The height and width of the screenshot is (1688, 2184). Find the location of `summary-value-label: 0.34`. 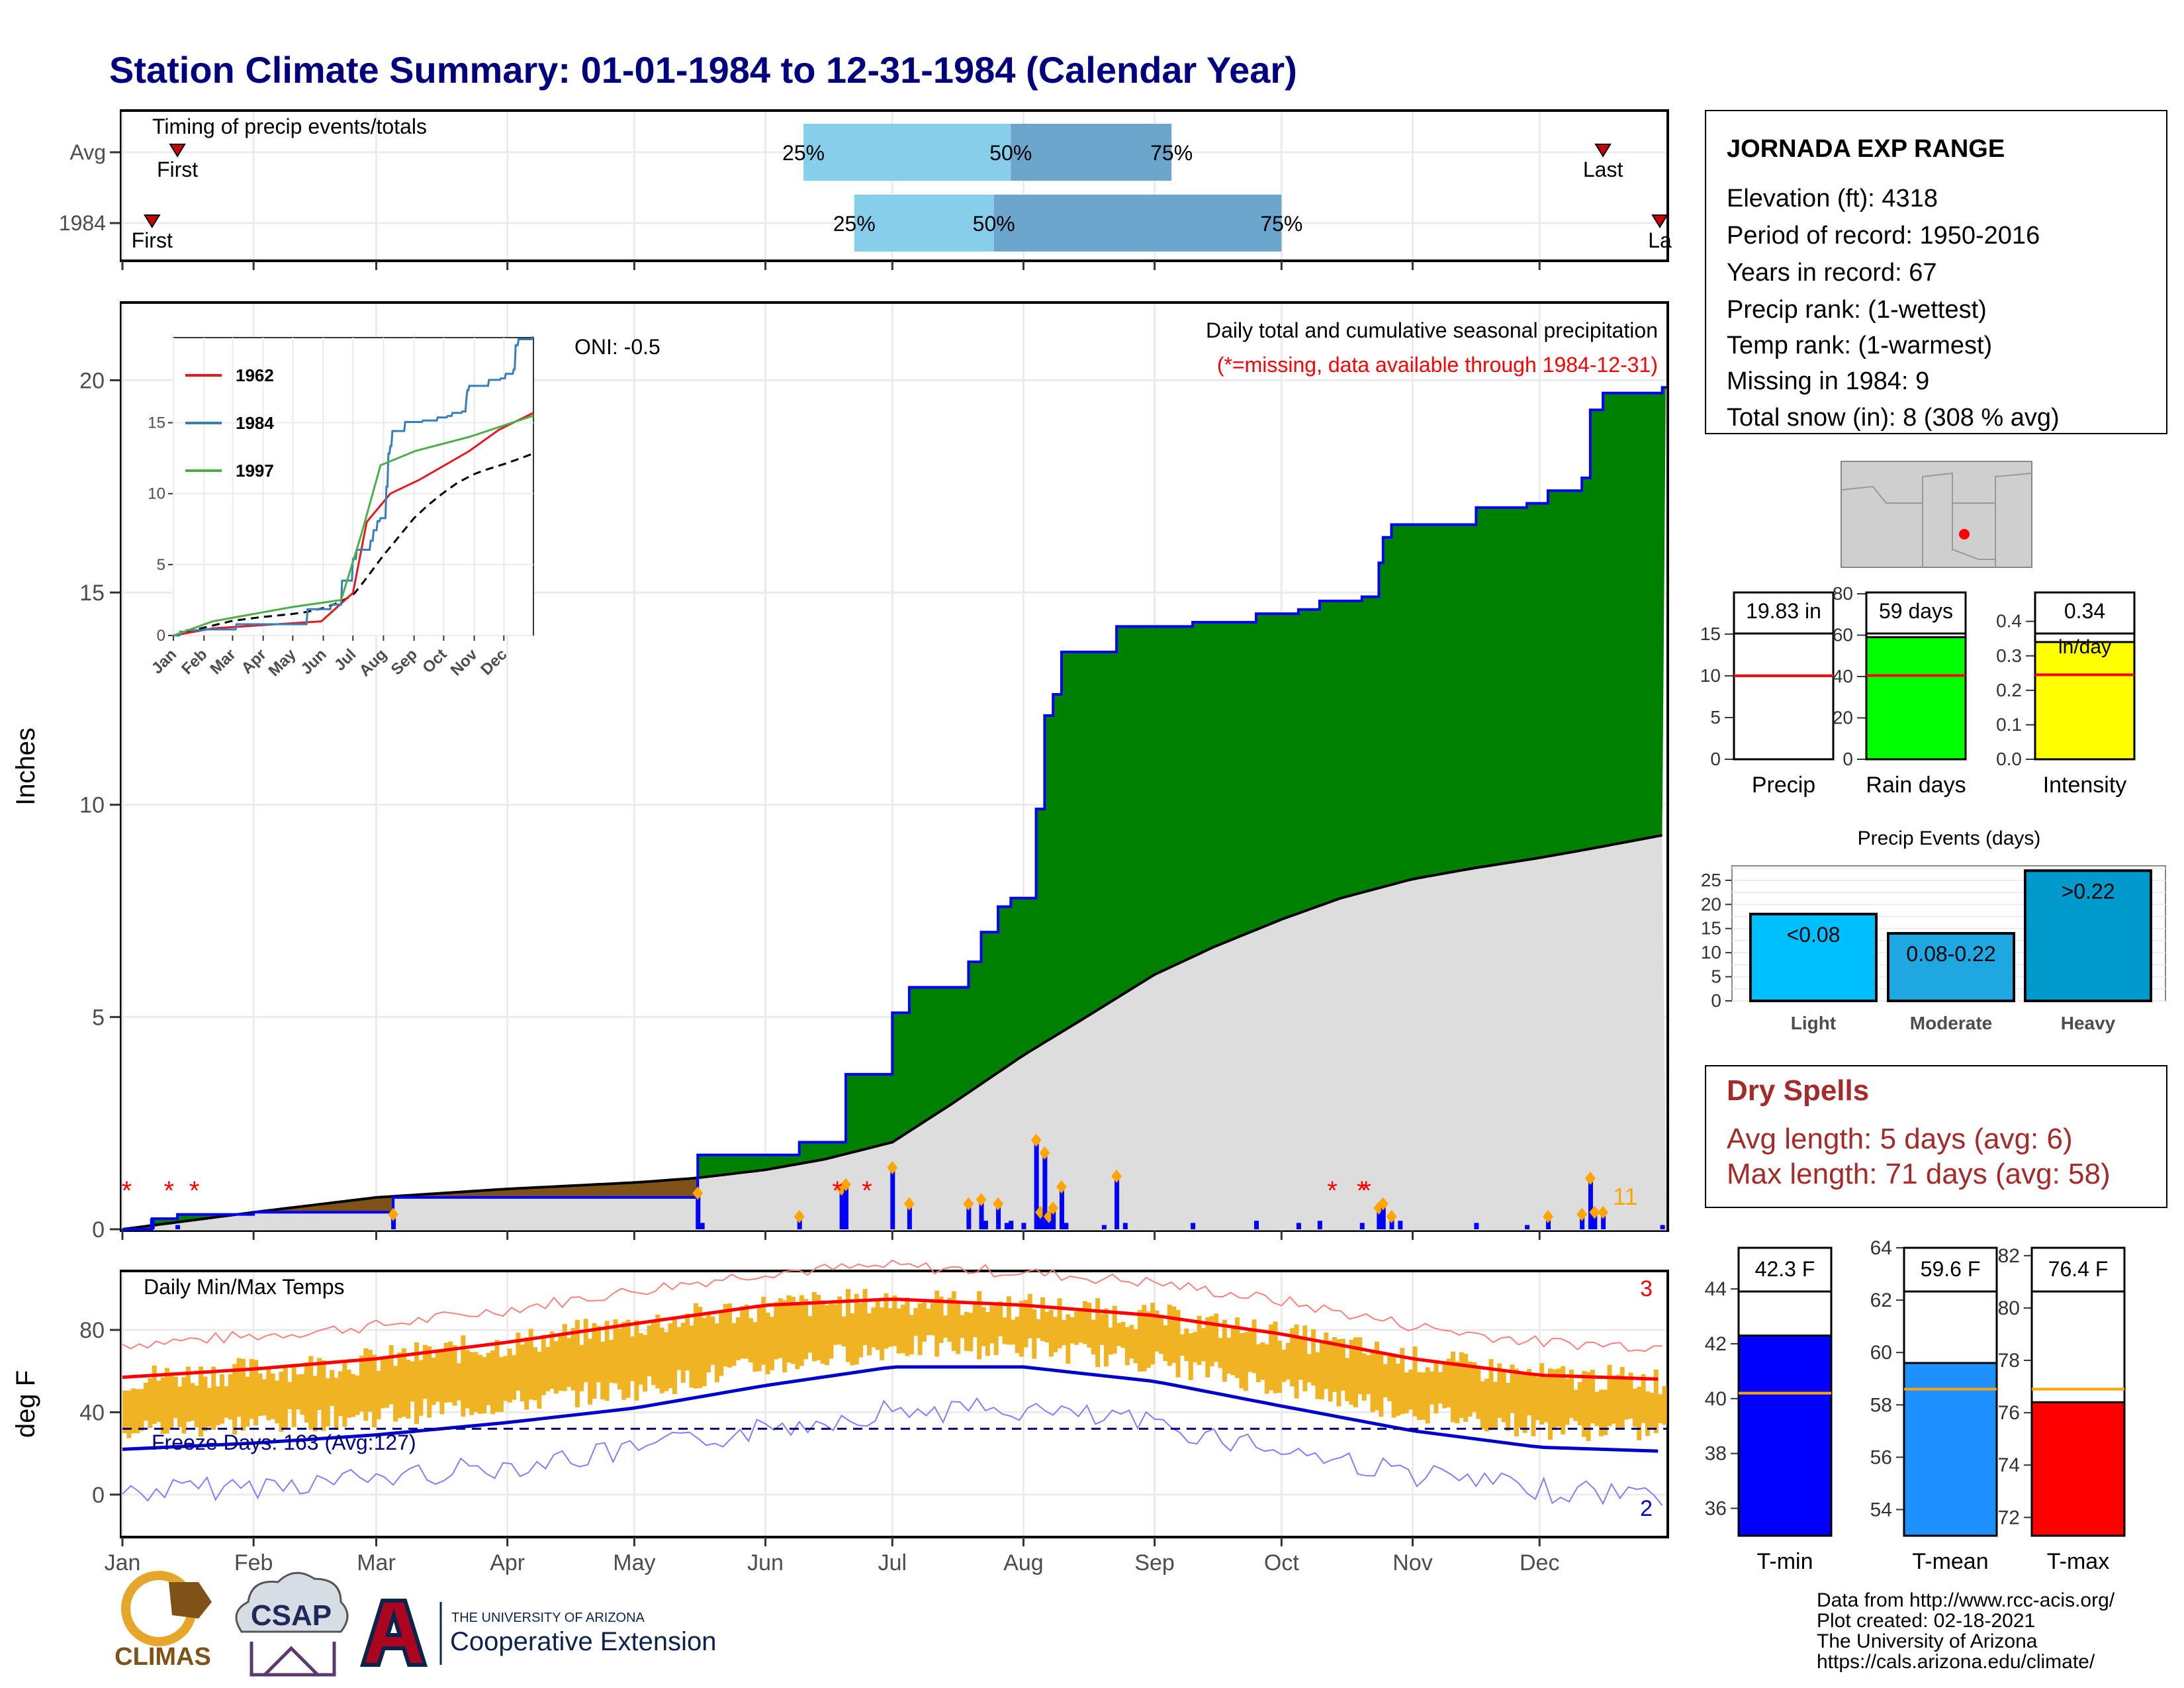

summary-value-label: 0.34 is located at coordinates (2084, 611).